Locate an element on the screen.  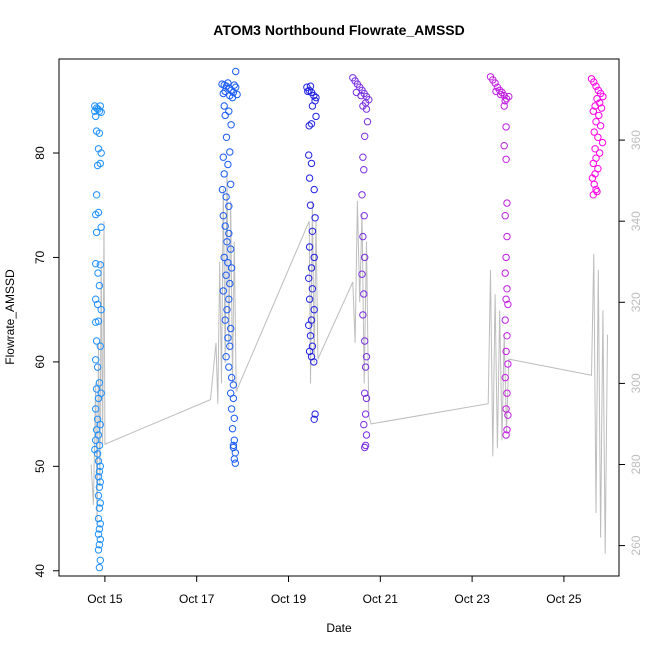
y-tick-label: 50 is located at coordinates (40, 466).